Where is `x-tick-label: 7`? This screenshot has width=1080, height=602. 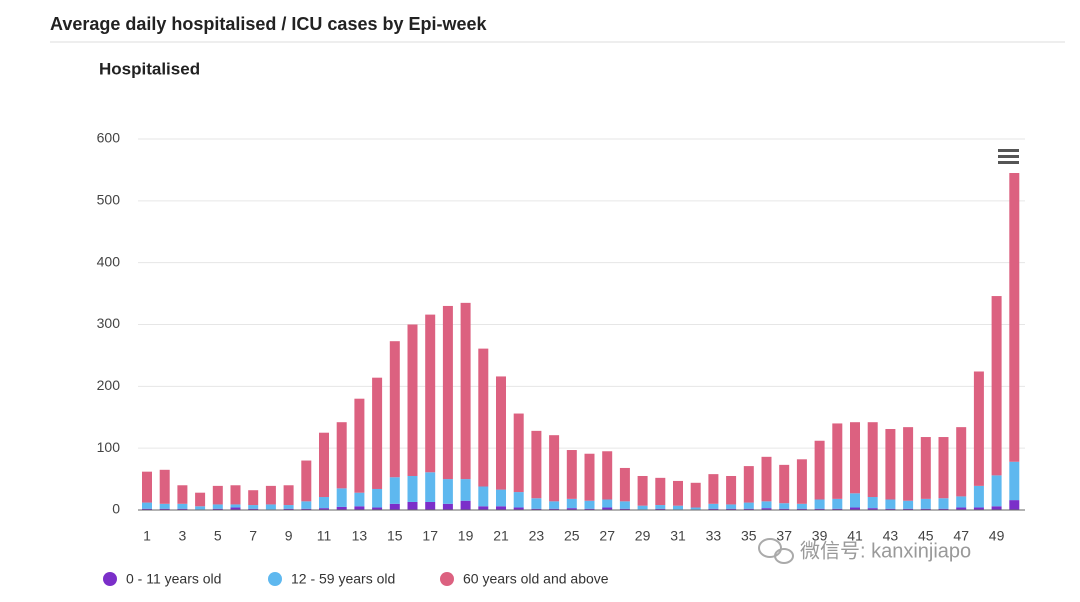 x-tick-label: 7 is located at coordinates (253, 536).